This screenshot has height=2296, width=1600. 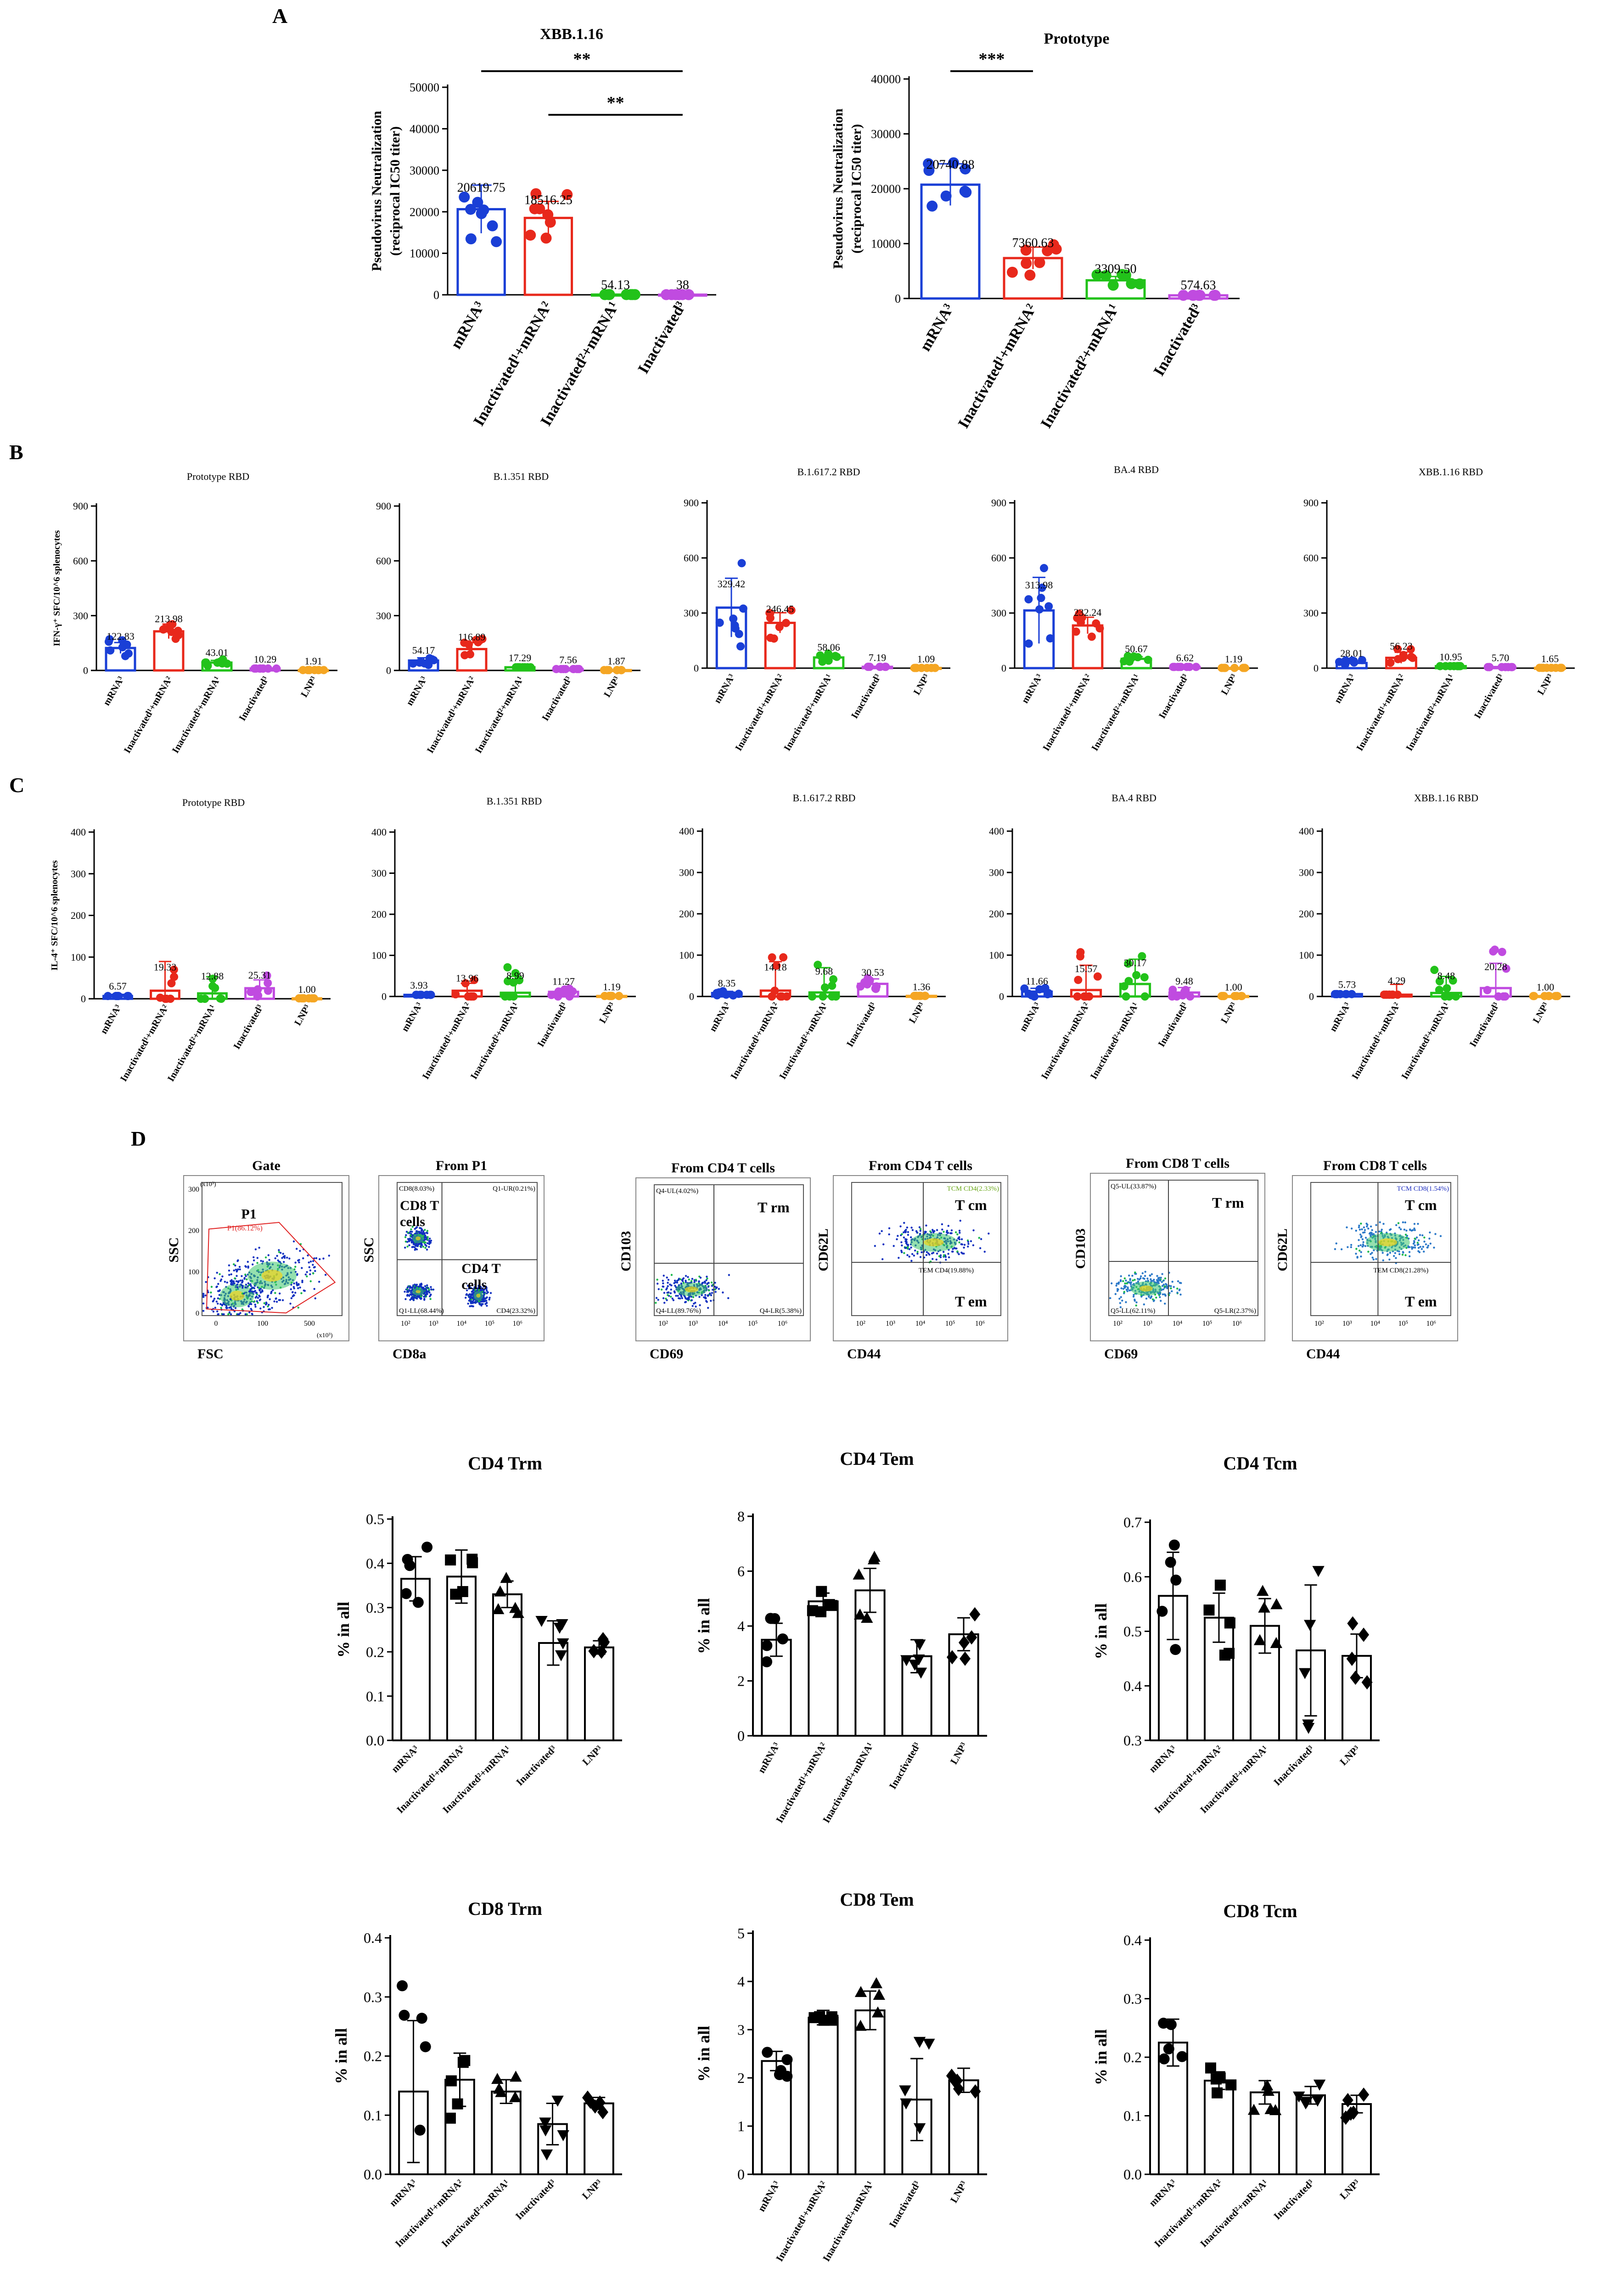 I want to click on y-tick-label: 6, so click(x=741, y=1571).